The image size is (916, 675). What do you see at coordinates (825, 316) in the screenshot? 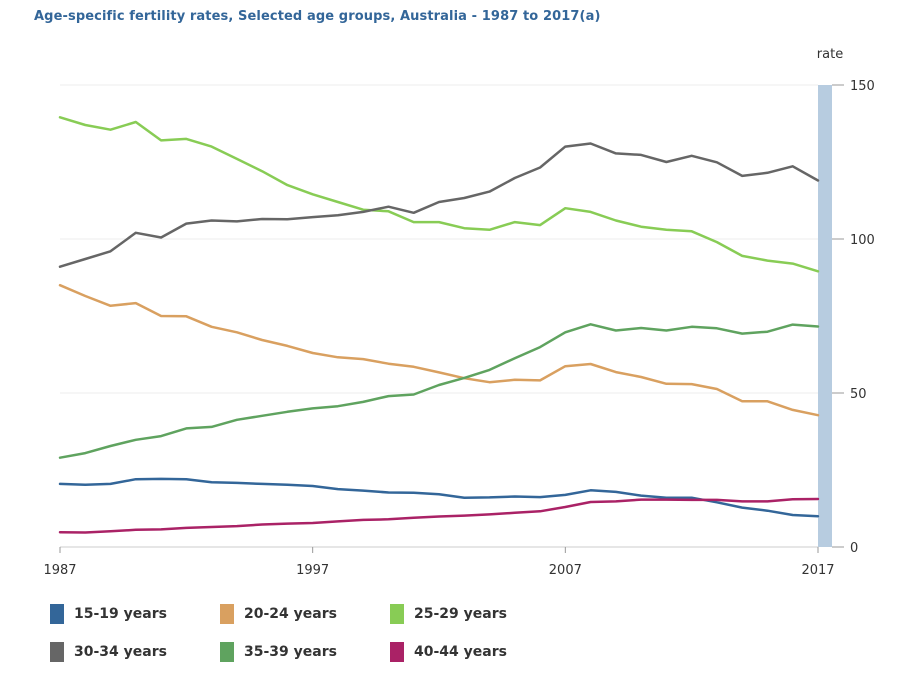
I see `y-axis-bar` at bounding box center [825, 316].